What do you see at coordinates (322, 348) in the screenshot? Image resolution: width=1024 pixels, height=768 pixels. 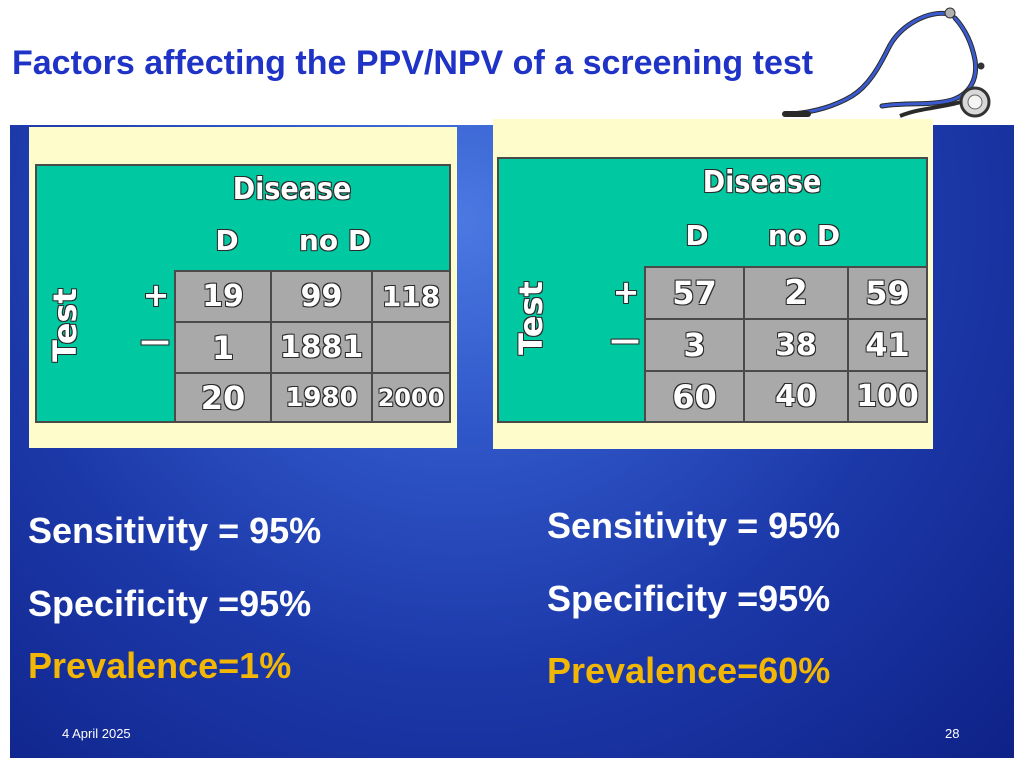 I see `table-cell: 1881` at bounding box center [322, 348].